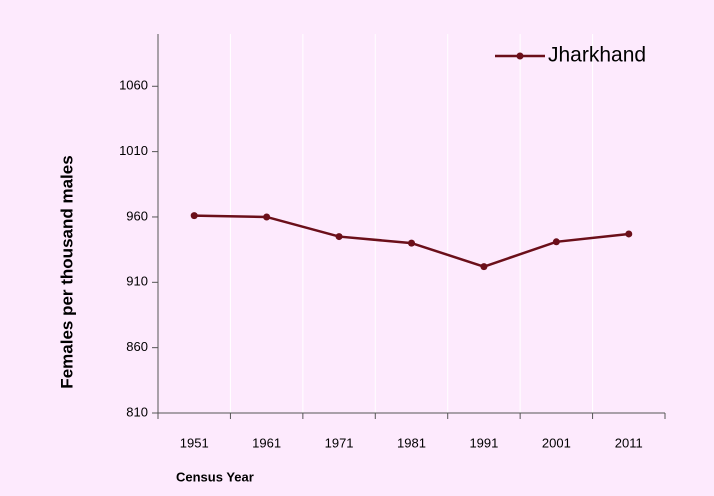  I want to click on y-tick-label: 960, so click(137, 215).